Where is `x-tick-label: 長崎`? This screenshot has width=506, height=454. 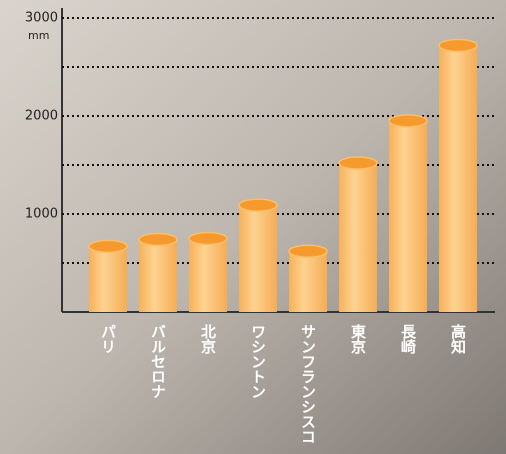 x-tick-label: 長崎 is located at coordinates (408, 339).